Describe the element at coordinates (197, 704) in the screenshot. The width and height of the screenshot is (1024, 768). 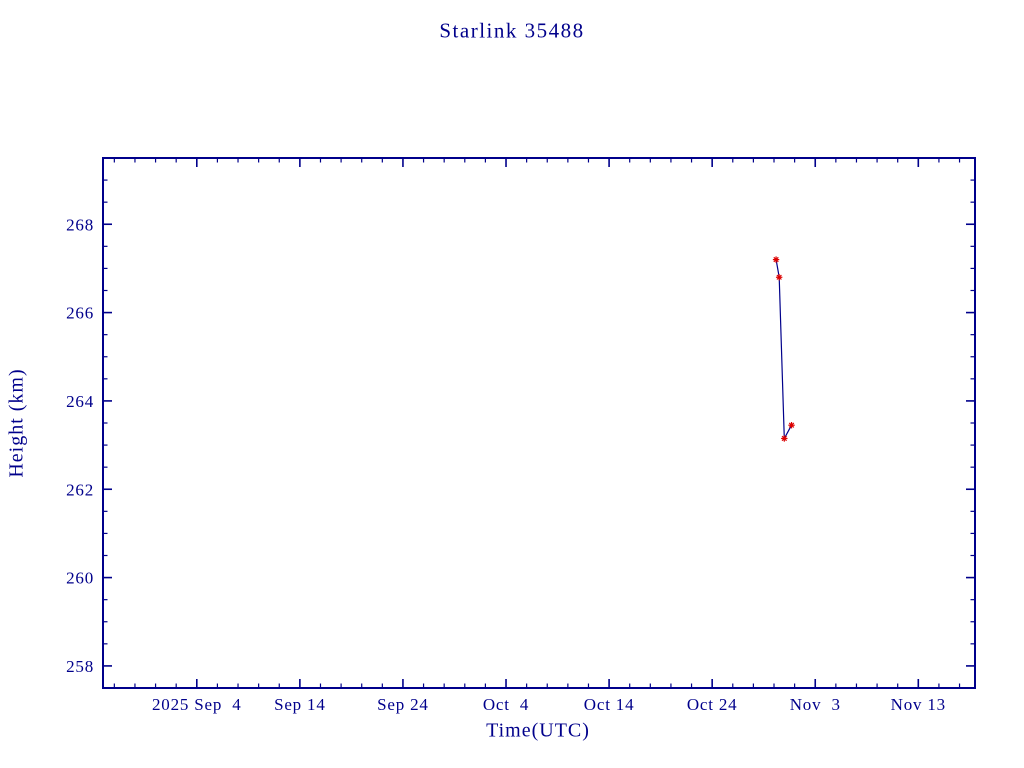
I see `x-tick-label: 2025 Sep 4` at that location.